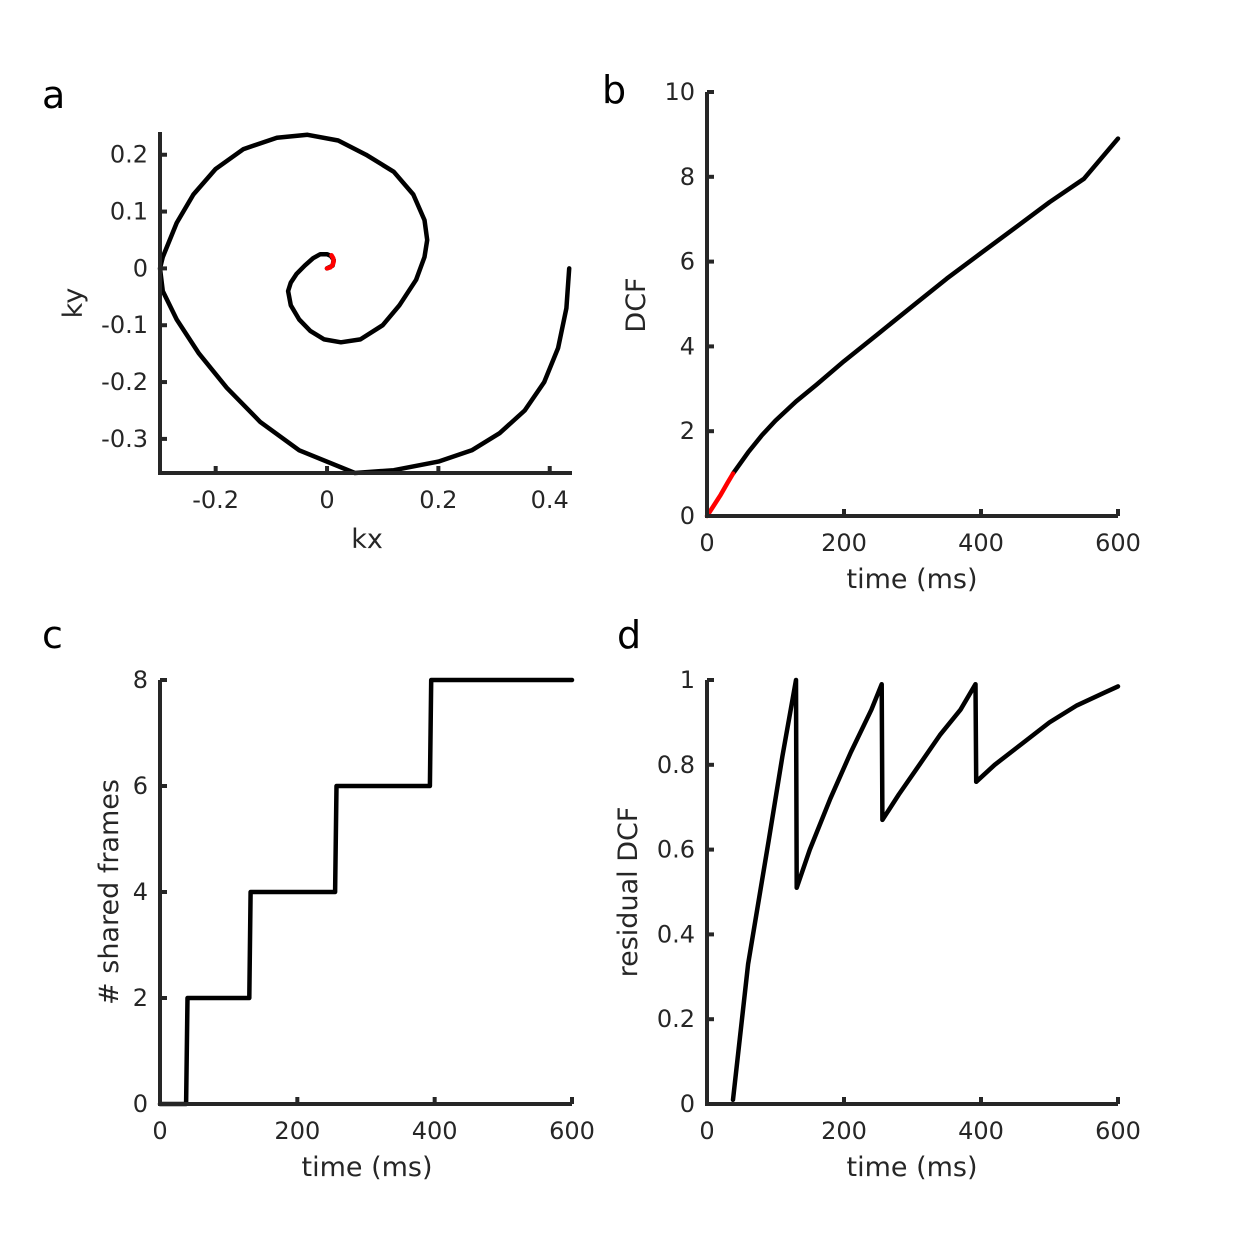 This screenshot has width=1240, height=1240. What do you see at coordinates (140, 1104) in the screenshot?
I see `y-tick-label-c-0: 0` at bounding box center [140, 1104].